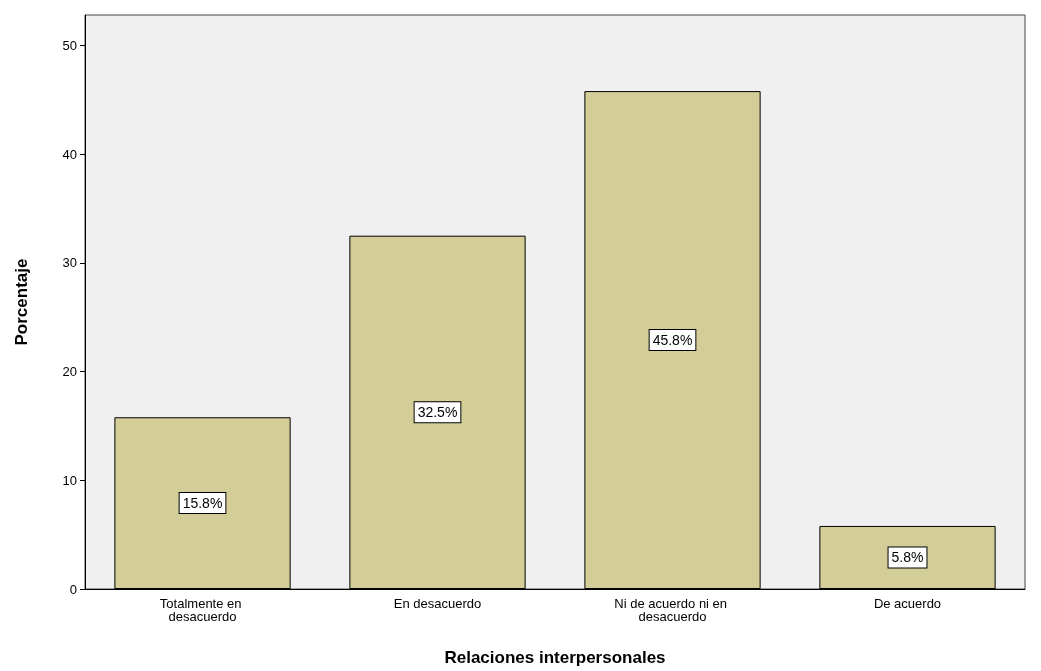 The height and width of the screenshot is (671, 1041). I want to click on data-label: 15.8%, so click(202, 503).